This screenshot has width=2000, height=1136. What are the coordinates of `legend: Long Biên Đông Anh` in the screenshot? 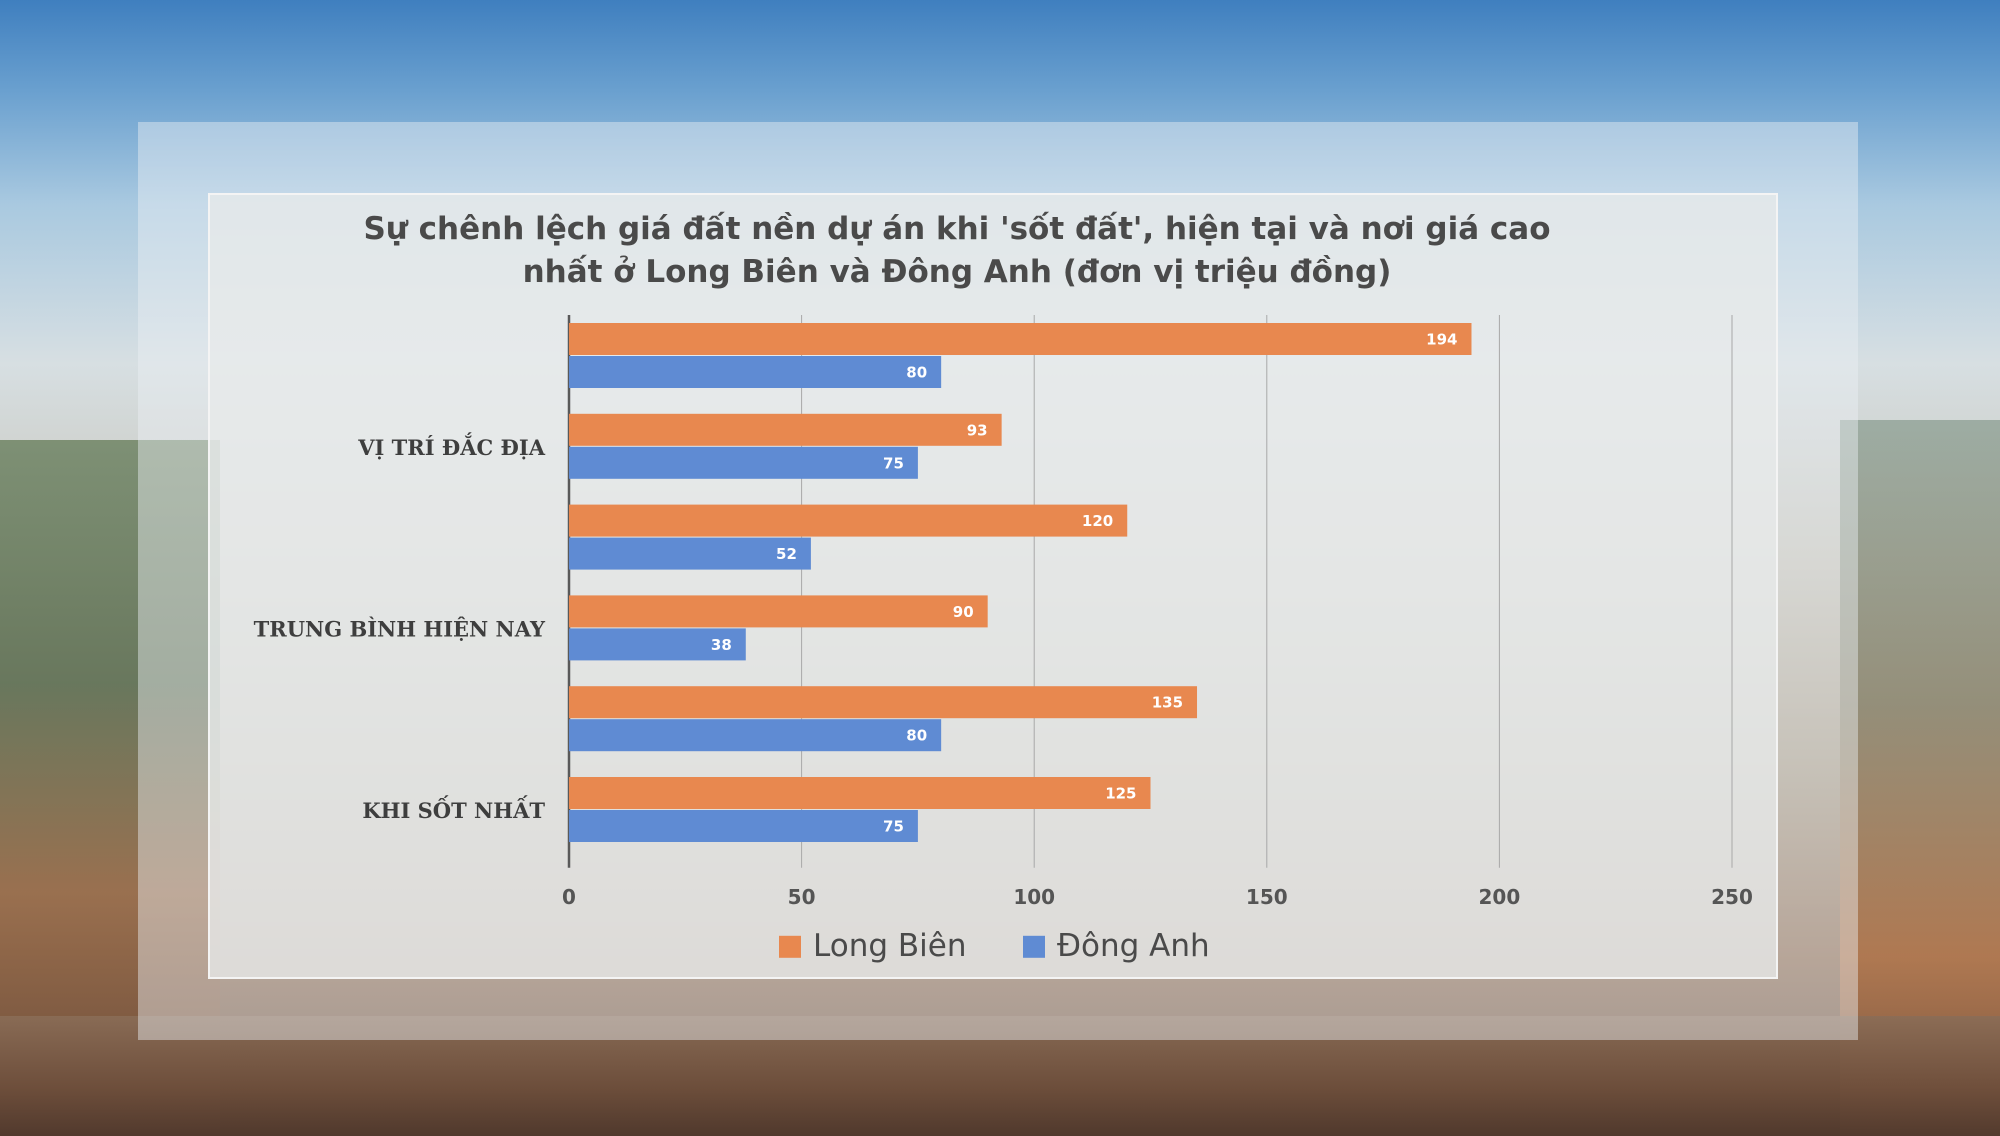 It's located at (994, 946).